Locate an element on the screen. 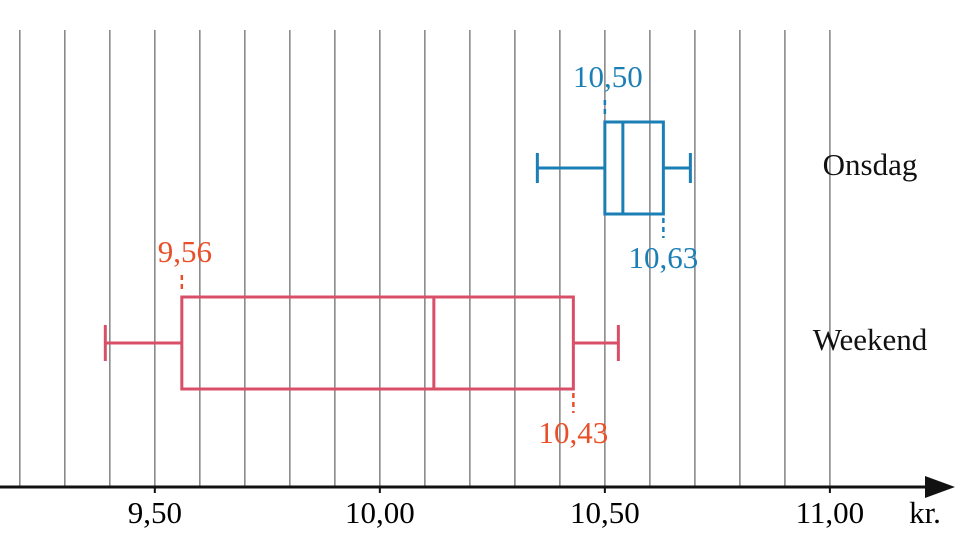 Image resolution: width=980 pixels, height=548 pixels. q1-label: 9,56 is located at coordinates (185, 251).